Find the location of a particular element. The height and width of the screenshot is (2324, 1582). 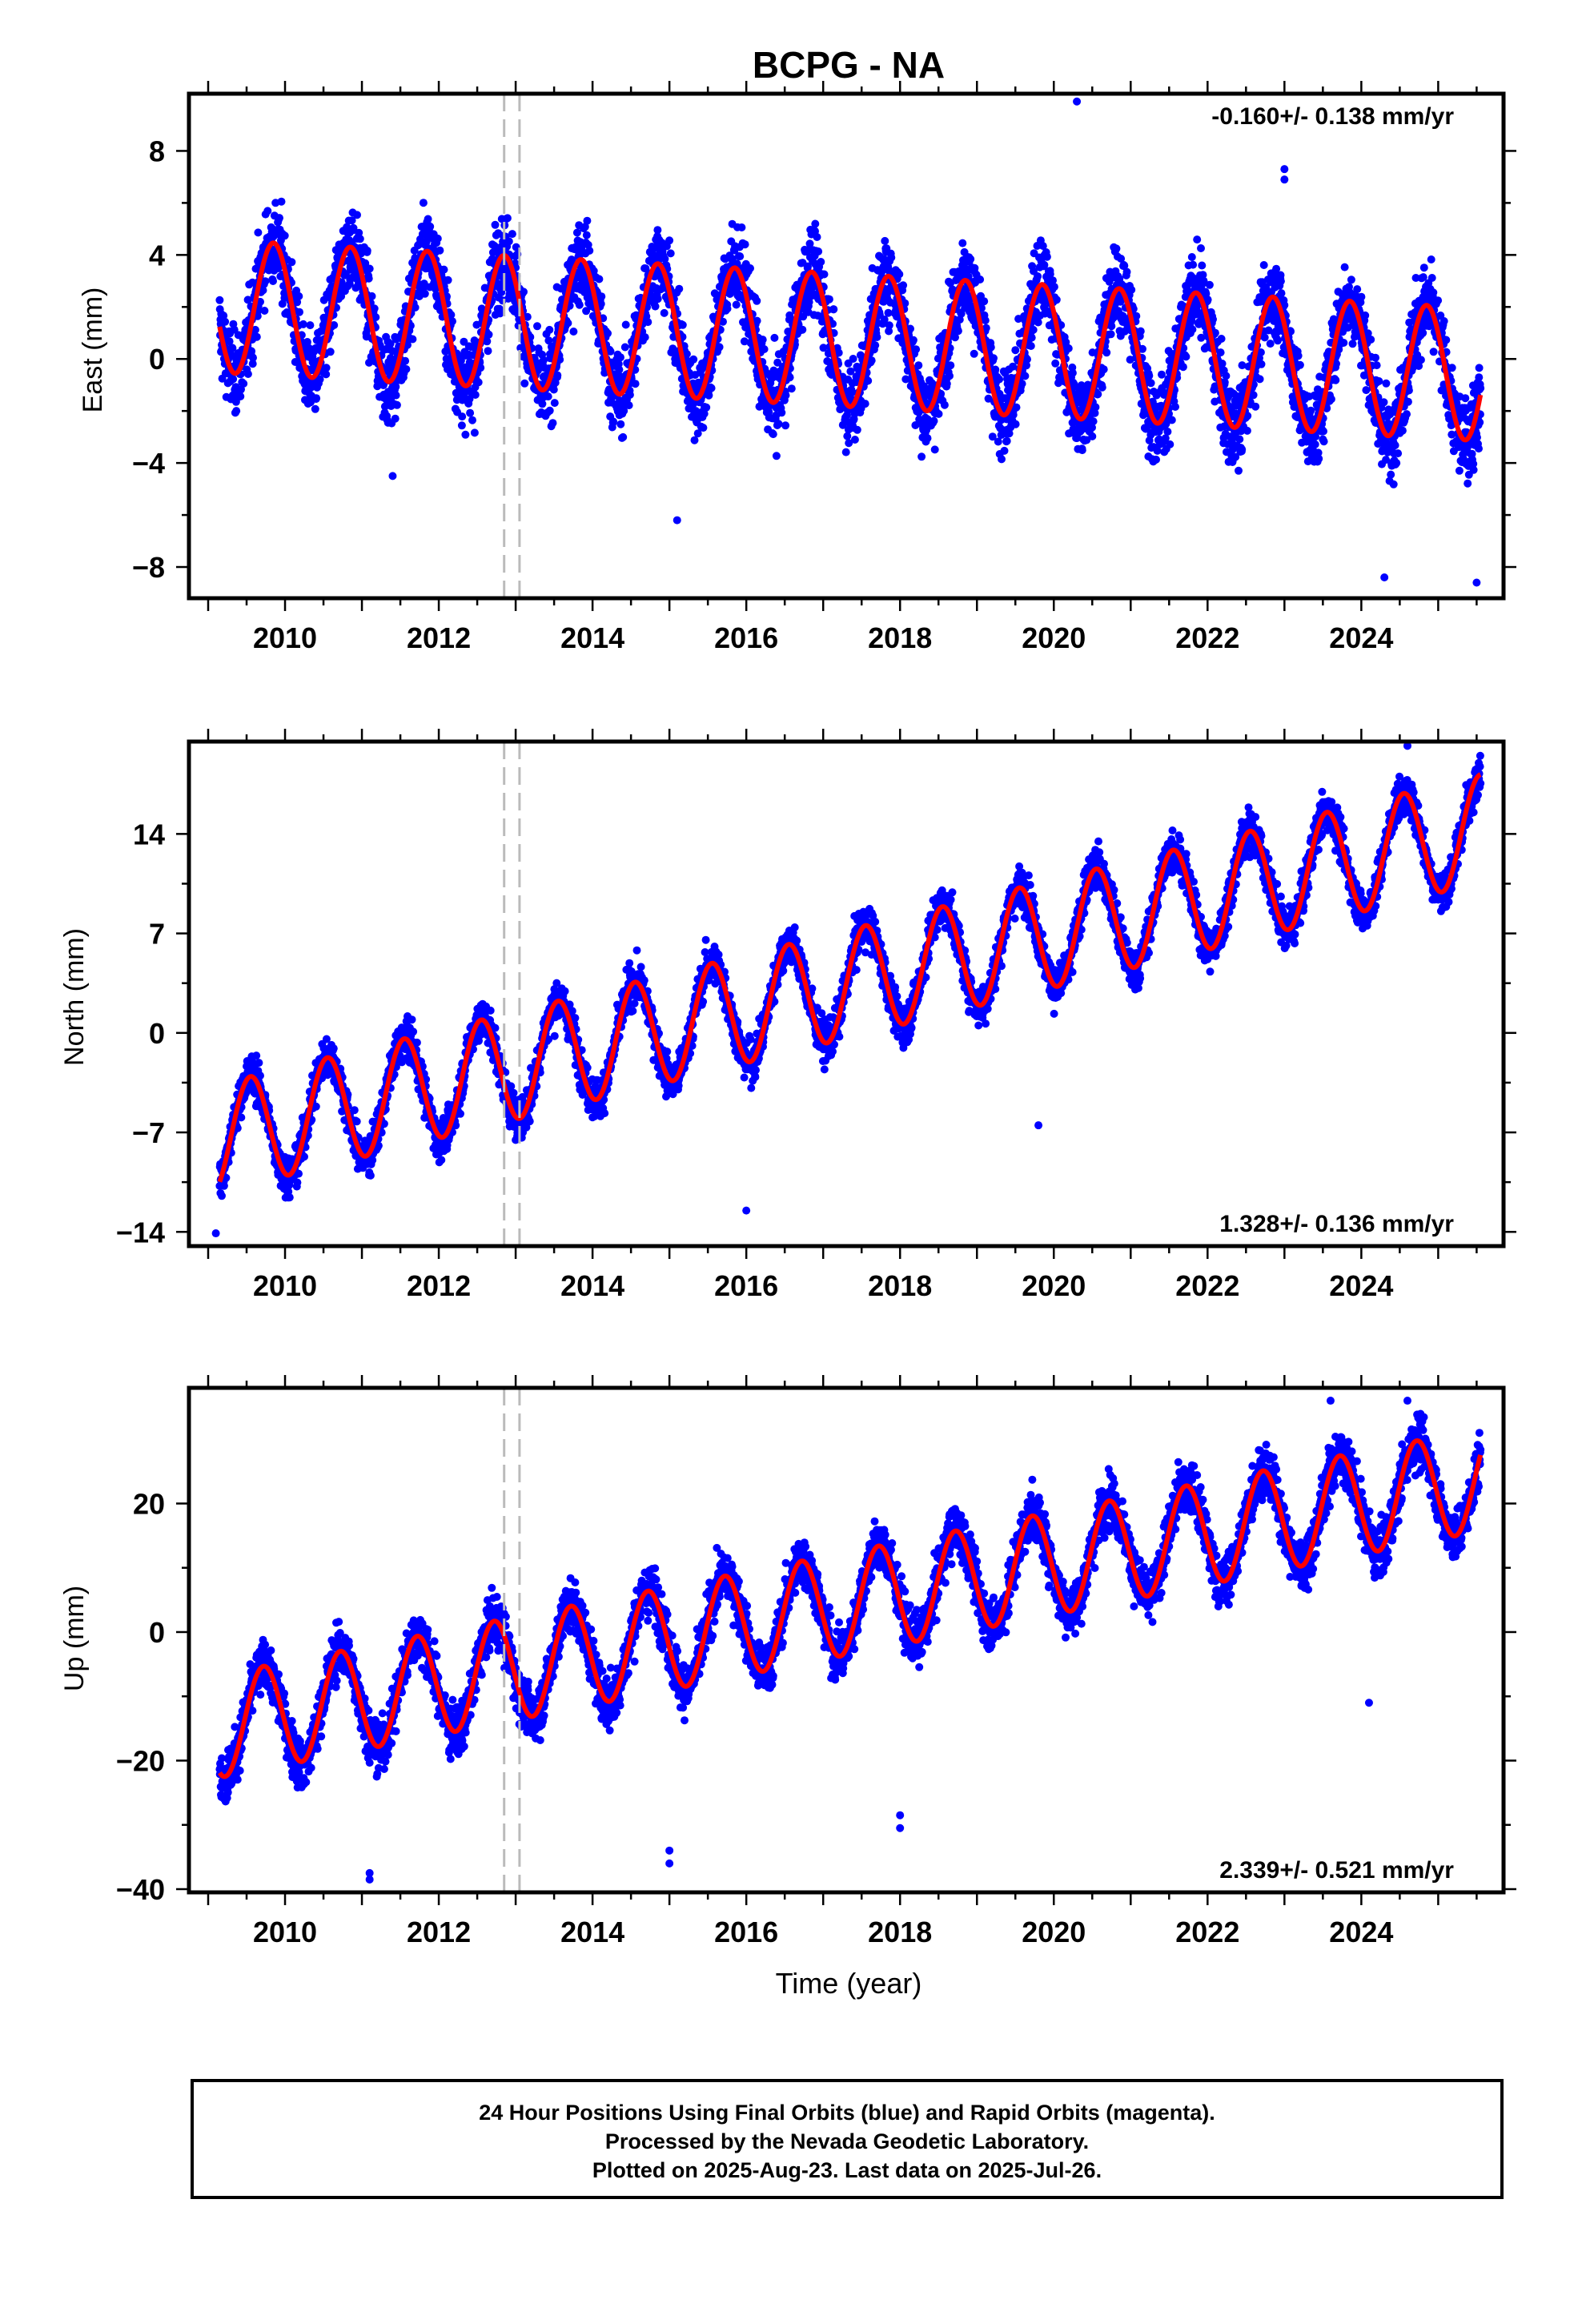

outlier-point is located at coordinates (1077, 102).